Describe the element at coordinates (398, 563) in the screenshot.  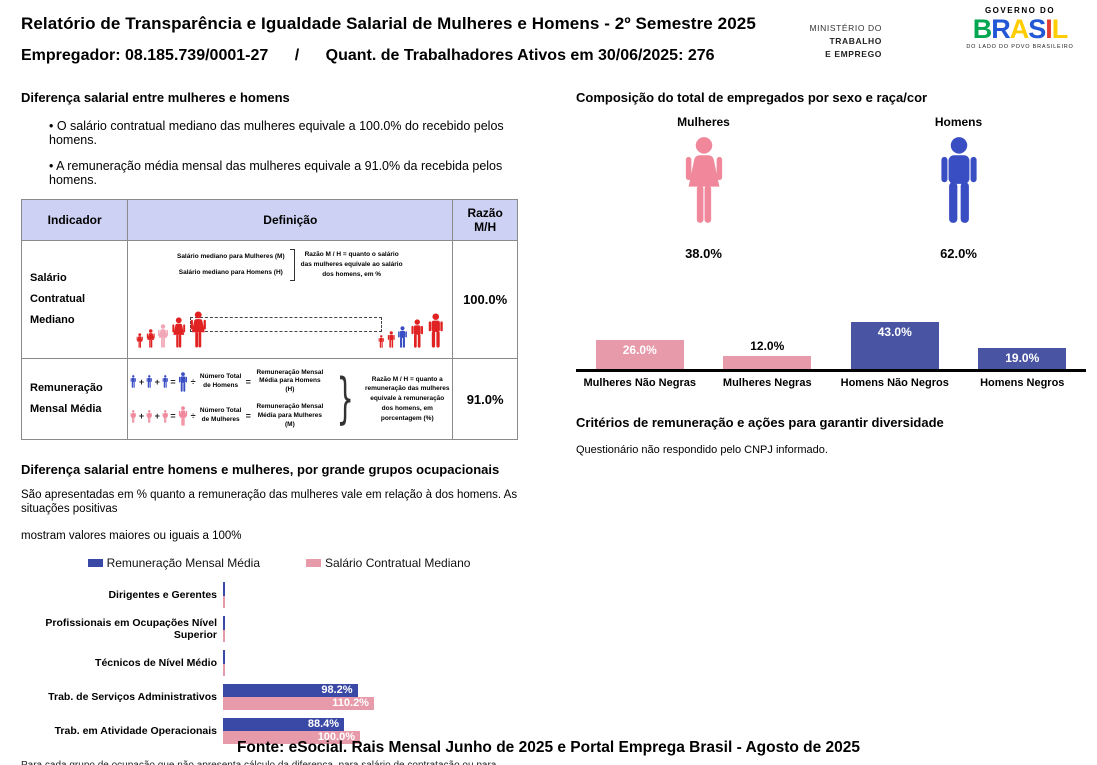
I see `legend-label: Salário Contratual Mediano` at that location.